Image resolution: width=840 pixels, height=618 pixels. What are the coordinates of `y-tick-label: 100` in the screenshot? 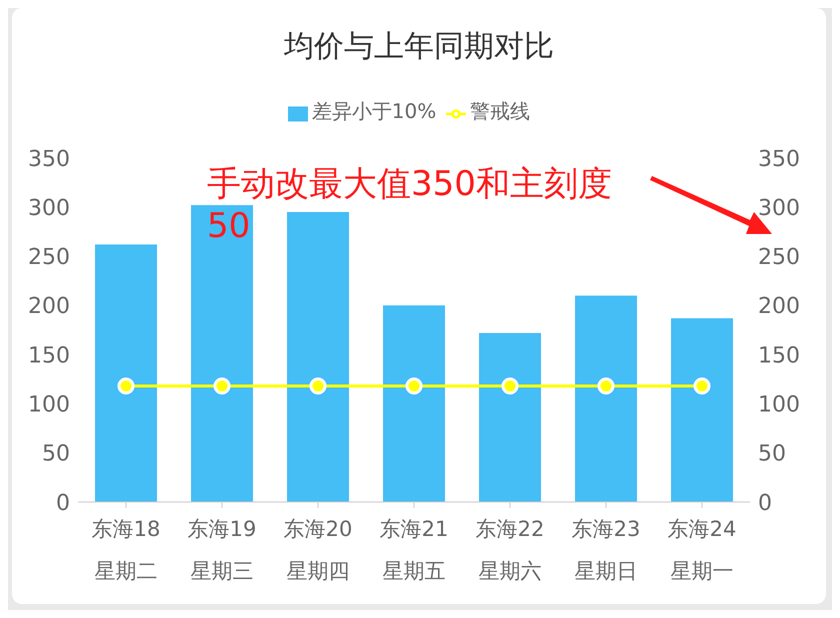 It's located at (49, 405).